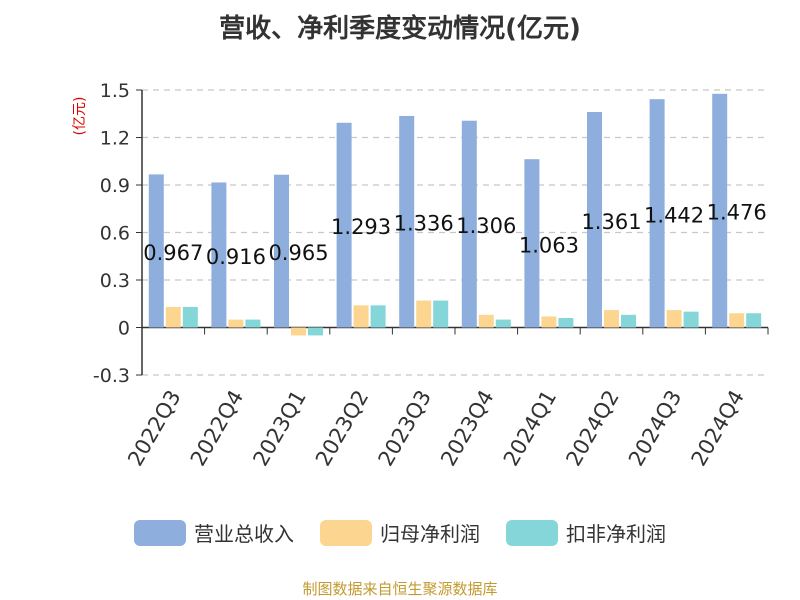  I want to click on chart-title: 营收、净利季度变动情况(亿元), so click(400, 29).